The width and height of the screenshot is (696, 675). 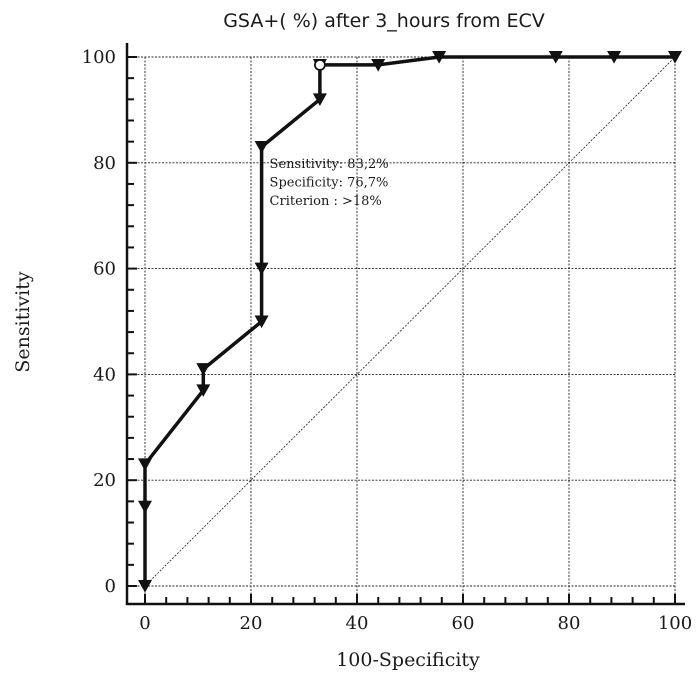 I want to click on y-tick-label-1: 20, so click(x=104, y=480).